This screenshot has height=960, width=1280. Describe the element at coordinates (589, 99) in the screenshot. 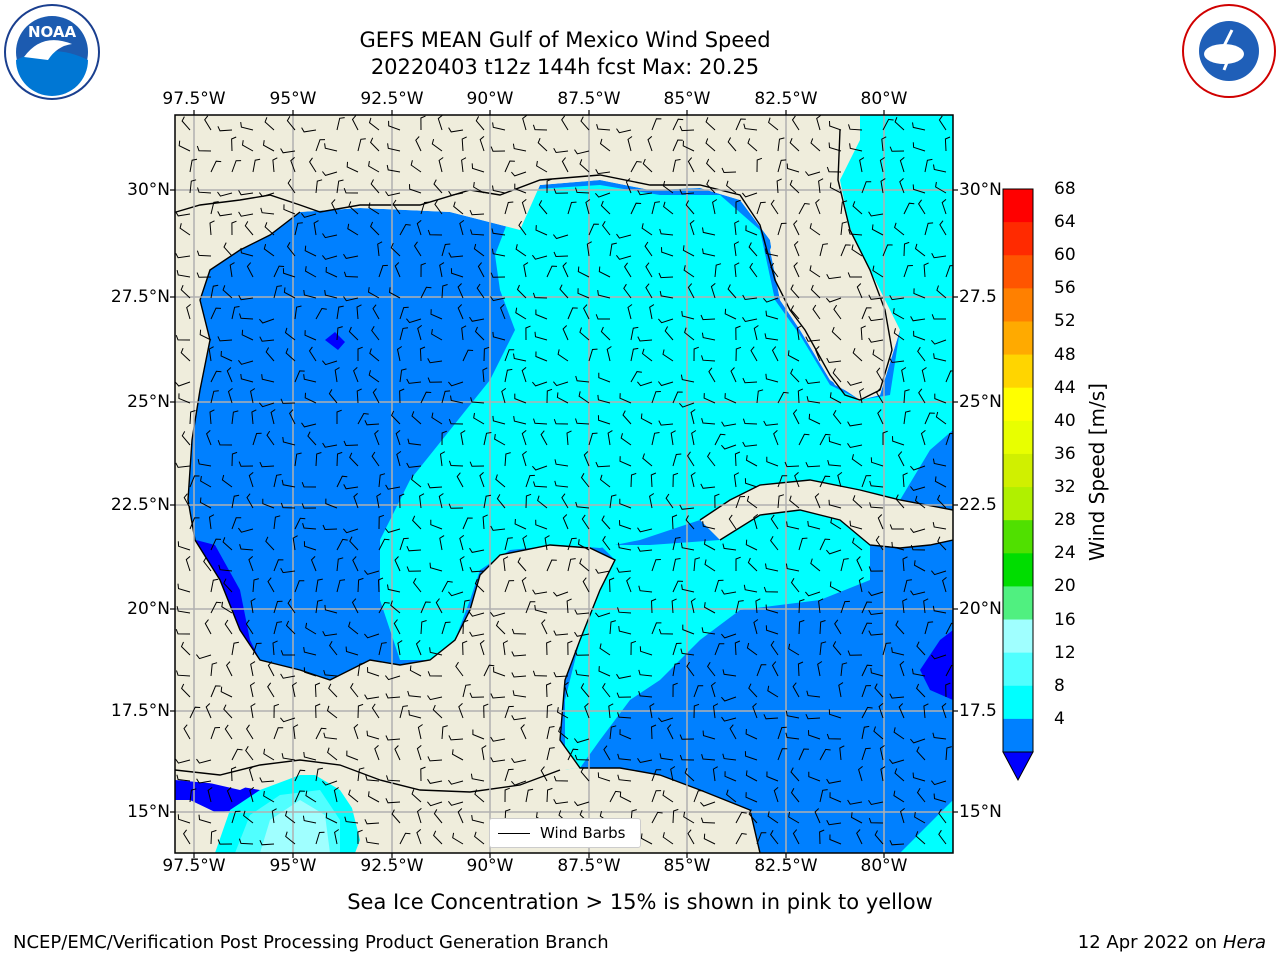

I see `lon-tick-top: 87.5°W` at that location.